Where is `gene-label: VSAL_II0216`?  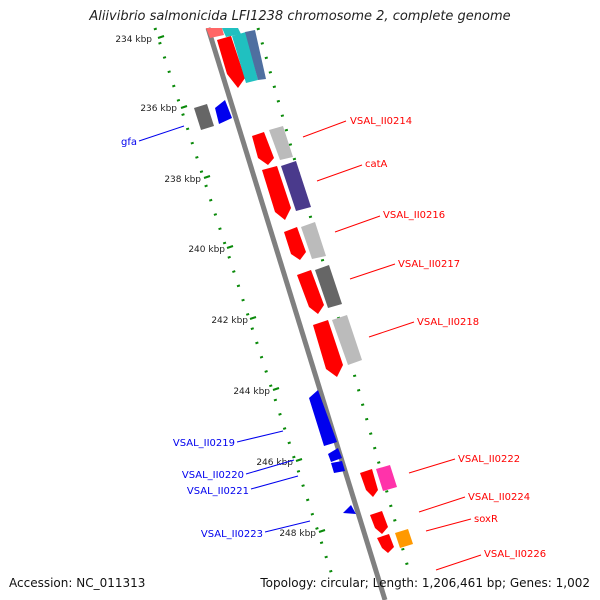
gene-label: VSAL_II0216 is located at coordinates (414, 215).